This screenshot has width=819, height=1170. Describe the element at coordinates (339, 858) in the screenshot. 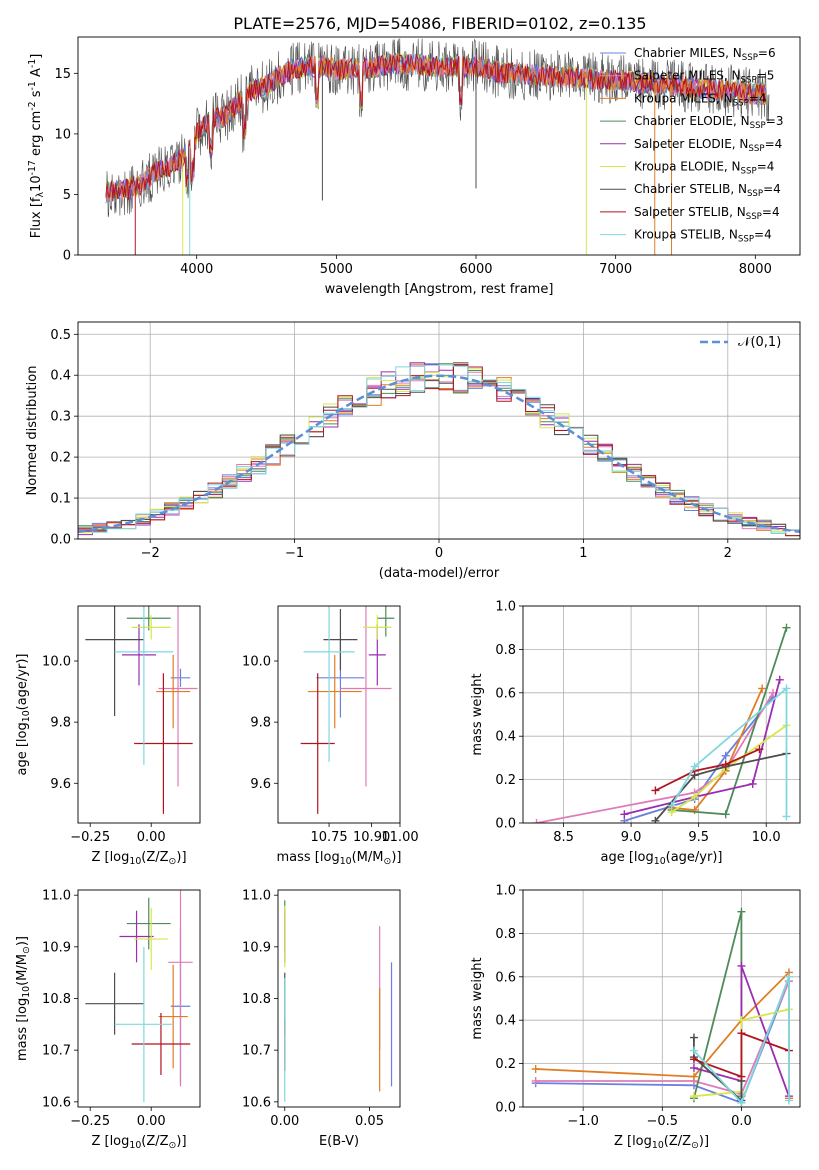

I see `x-axis-label: mass [log10(M/M⊙)]` at that location.